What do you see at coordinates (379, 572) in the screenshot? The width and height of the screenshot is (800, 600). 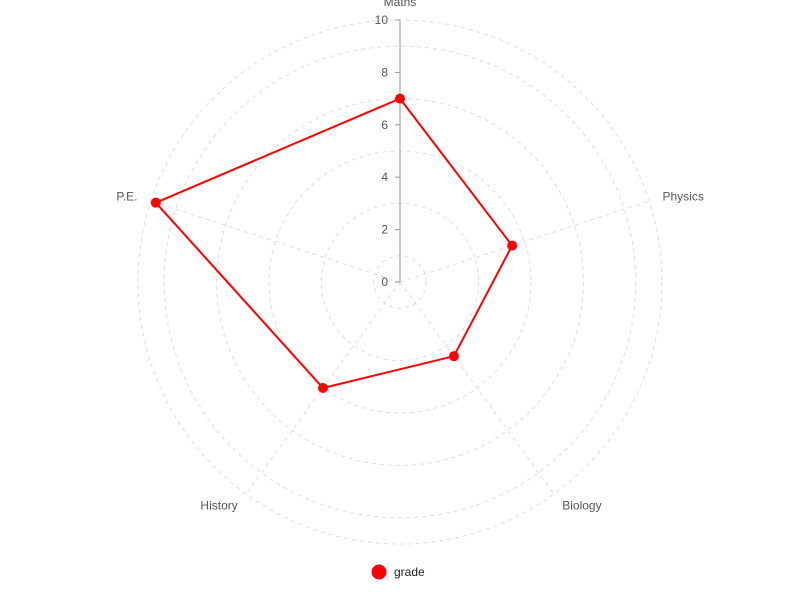 I see `legend-marker` at bounding box center [379, 572].